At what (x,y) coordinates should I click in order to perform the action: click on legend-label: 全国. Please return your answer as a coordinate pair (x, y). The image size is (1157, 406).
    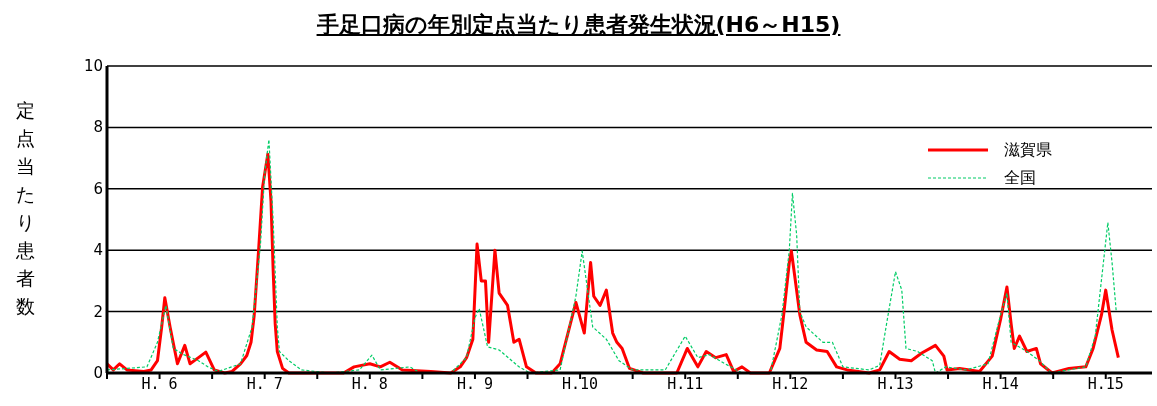
    Looking at the image, I should click on (1020, 178).